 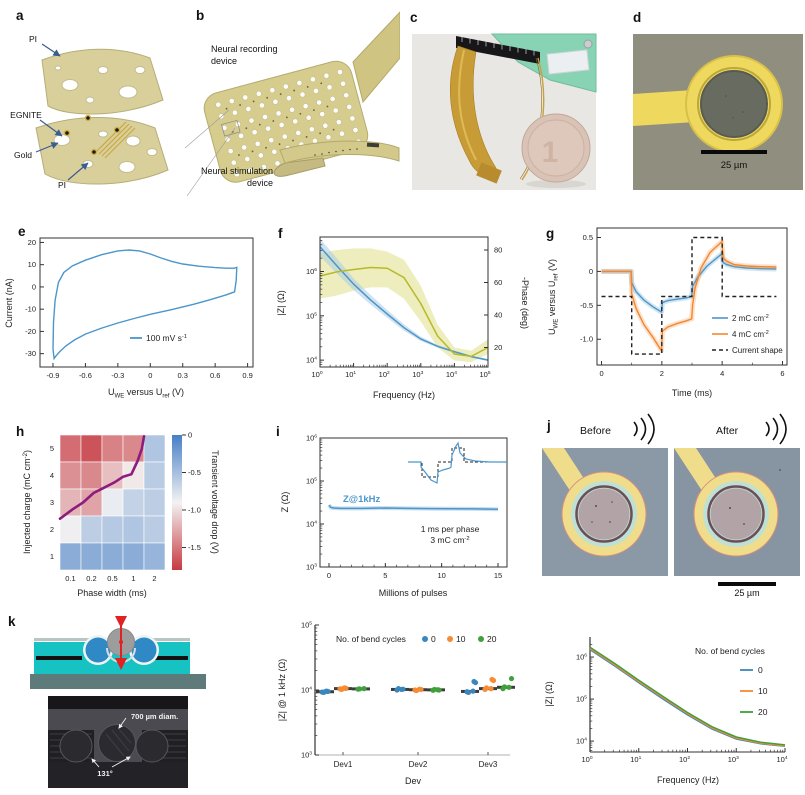 I want to click on sonication-icon, so click(x=644, y=429).